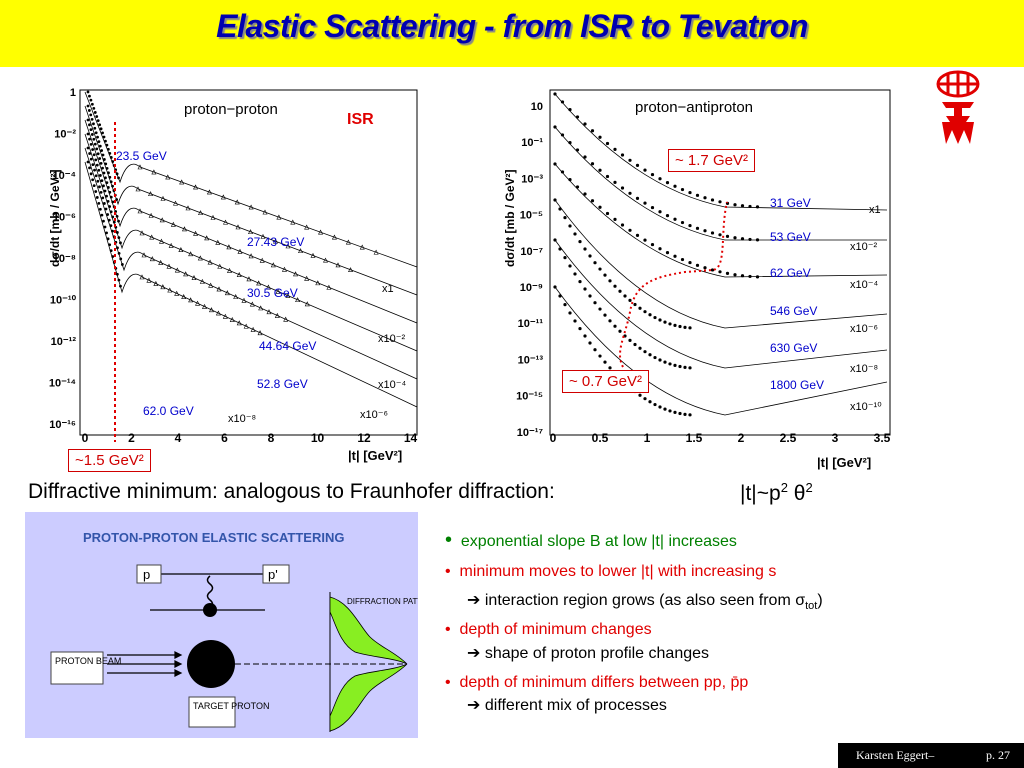 This screenshot has width=1024, height=768. I want to click on footer: Karsten Eggert– p. 27, so click(931, 755).